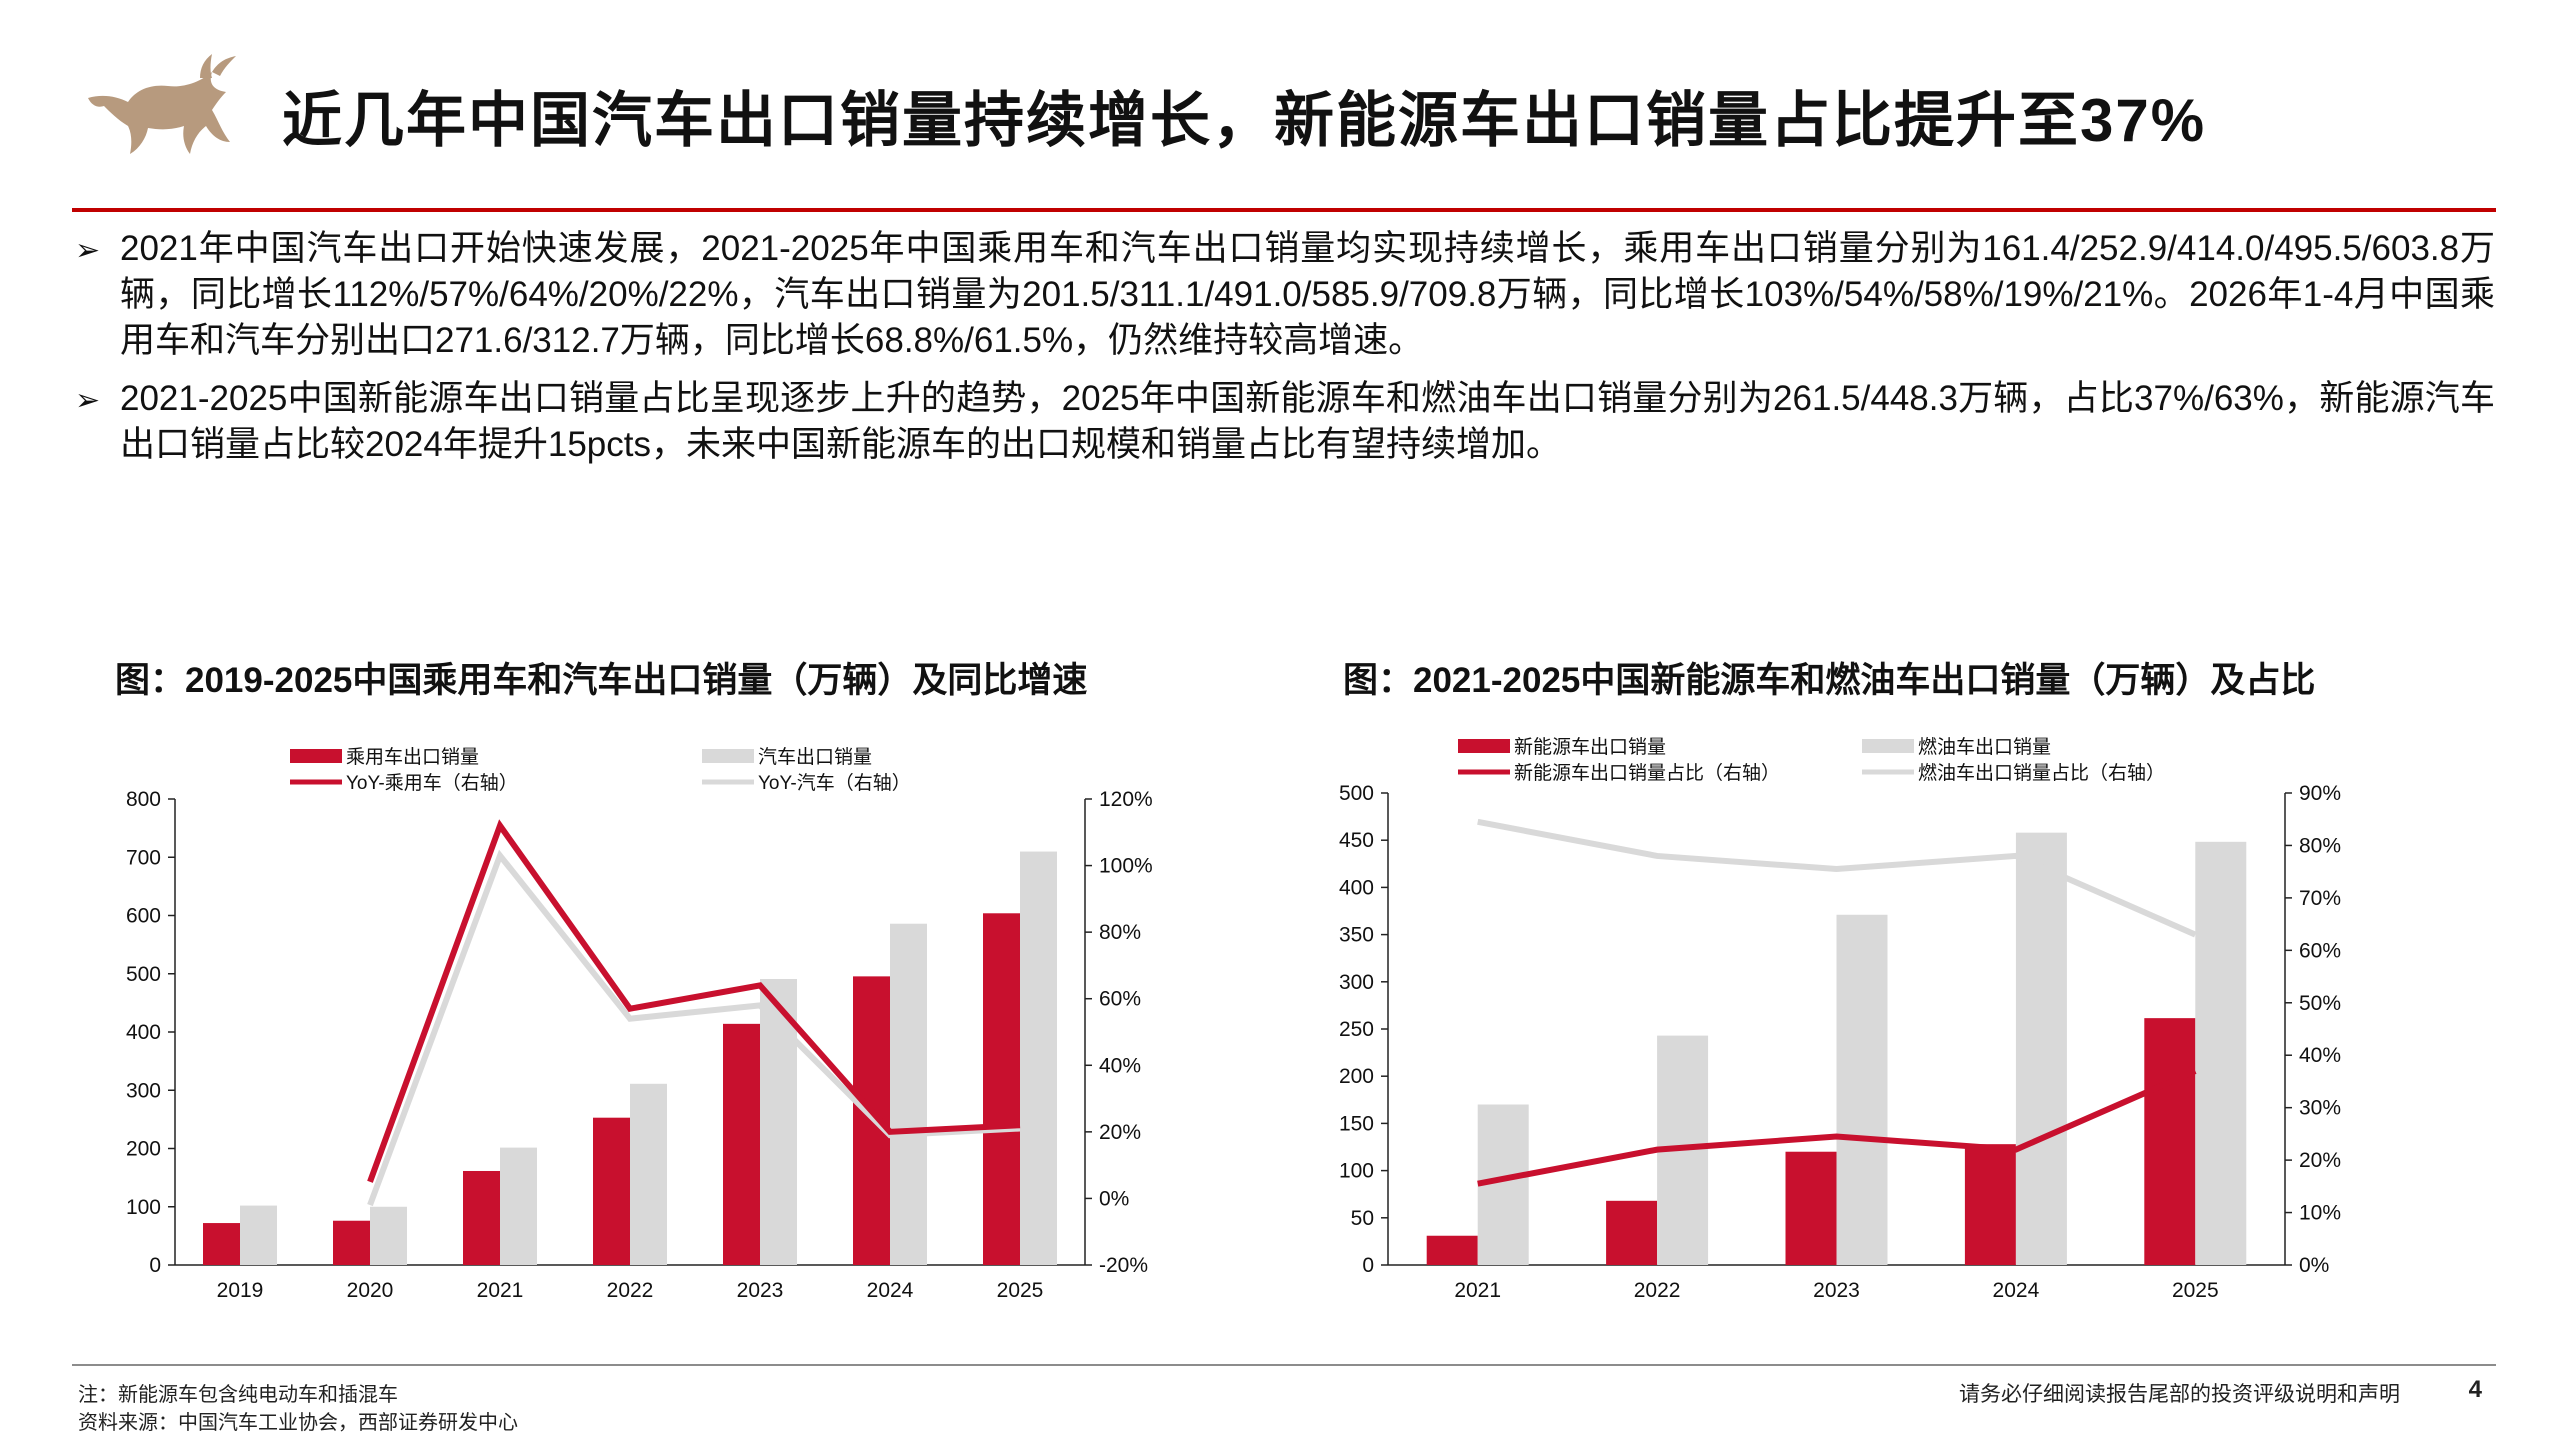  What do you see at coordinates (162, 104) in the screenshot?
I see `bull-logo` at bounding box center [162, 104].